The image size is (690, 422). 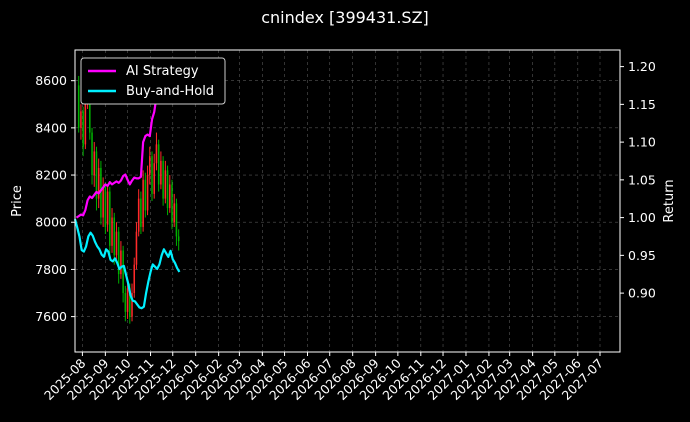 I want to click on return-series, so click(x=127, y=186).